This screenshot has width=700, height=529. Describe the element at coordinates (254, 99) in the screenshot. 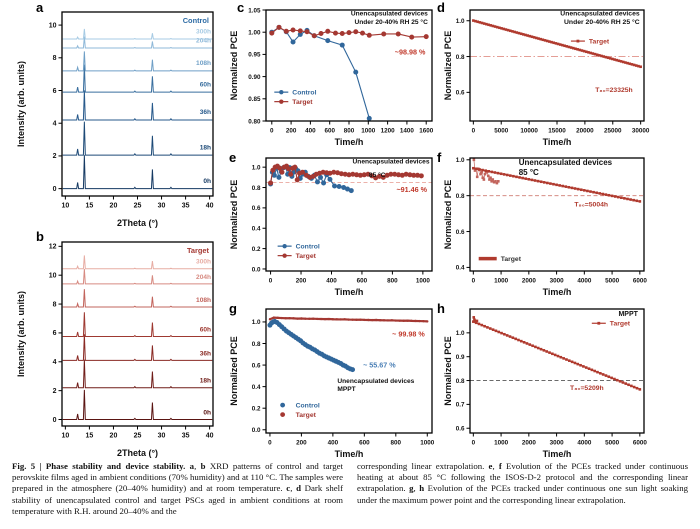

I see `svg-text: 0.85` at that location.